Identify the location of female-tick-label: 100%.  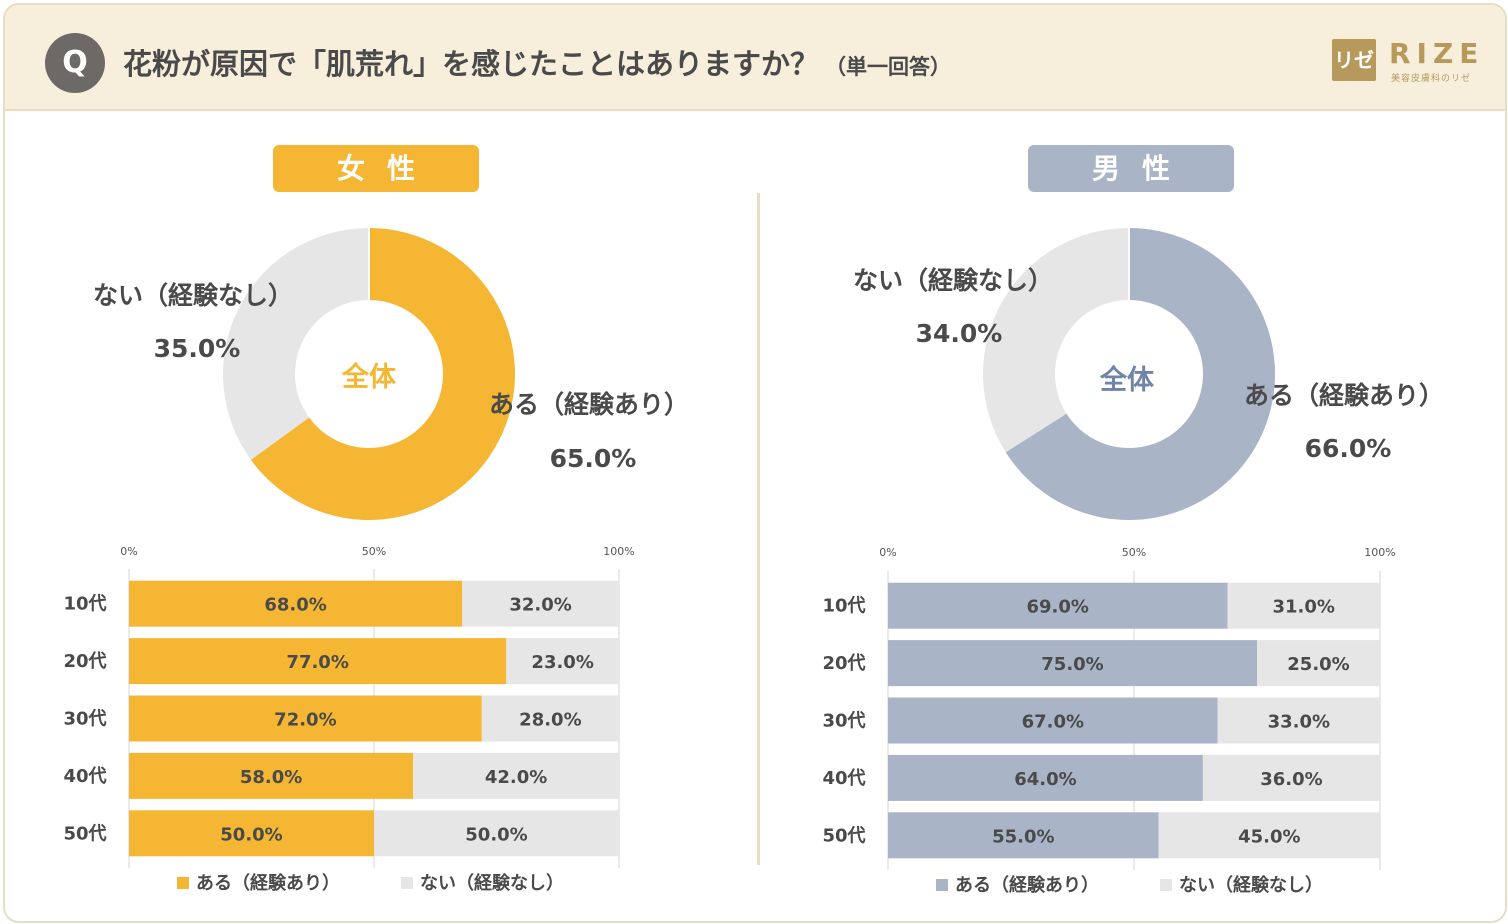
(618, 551).